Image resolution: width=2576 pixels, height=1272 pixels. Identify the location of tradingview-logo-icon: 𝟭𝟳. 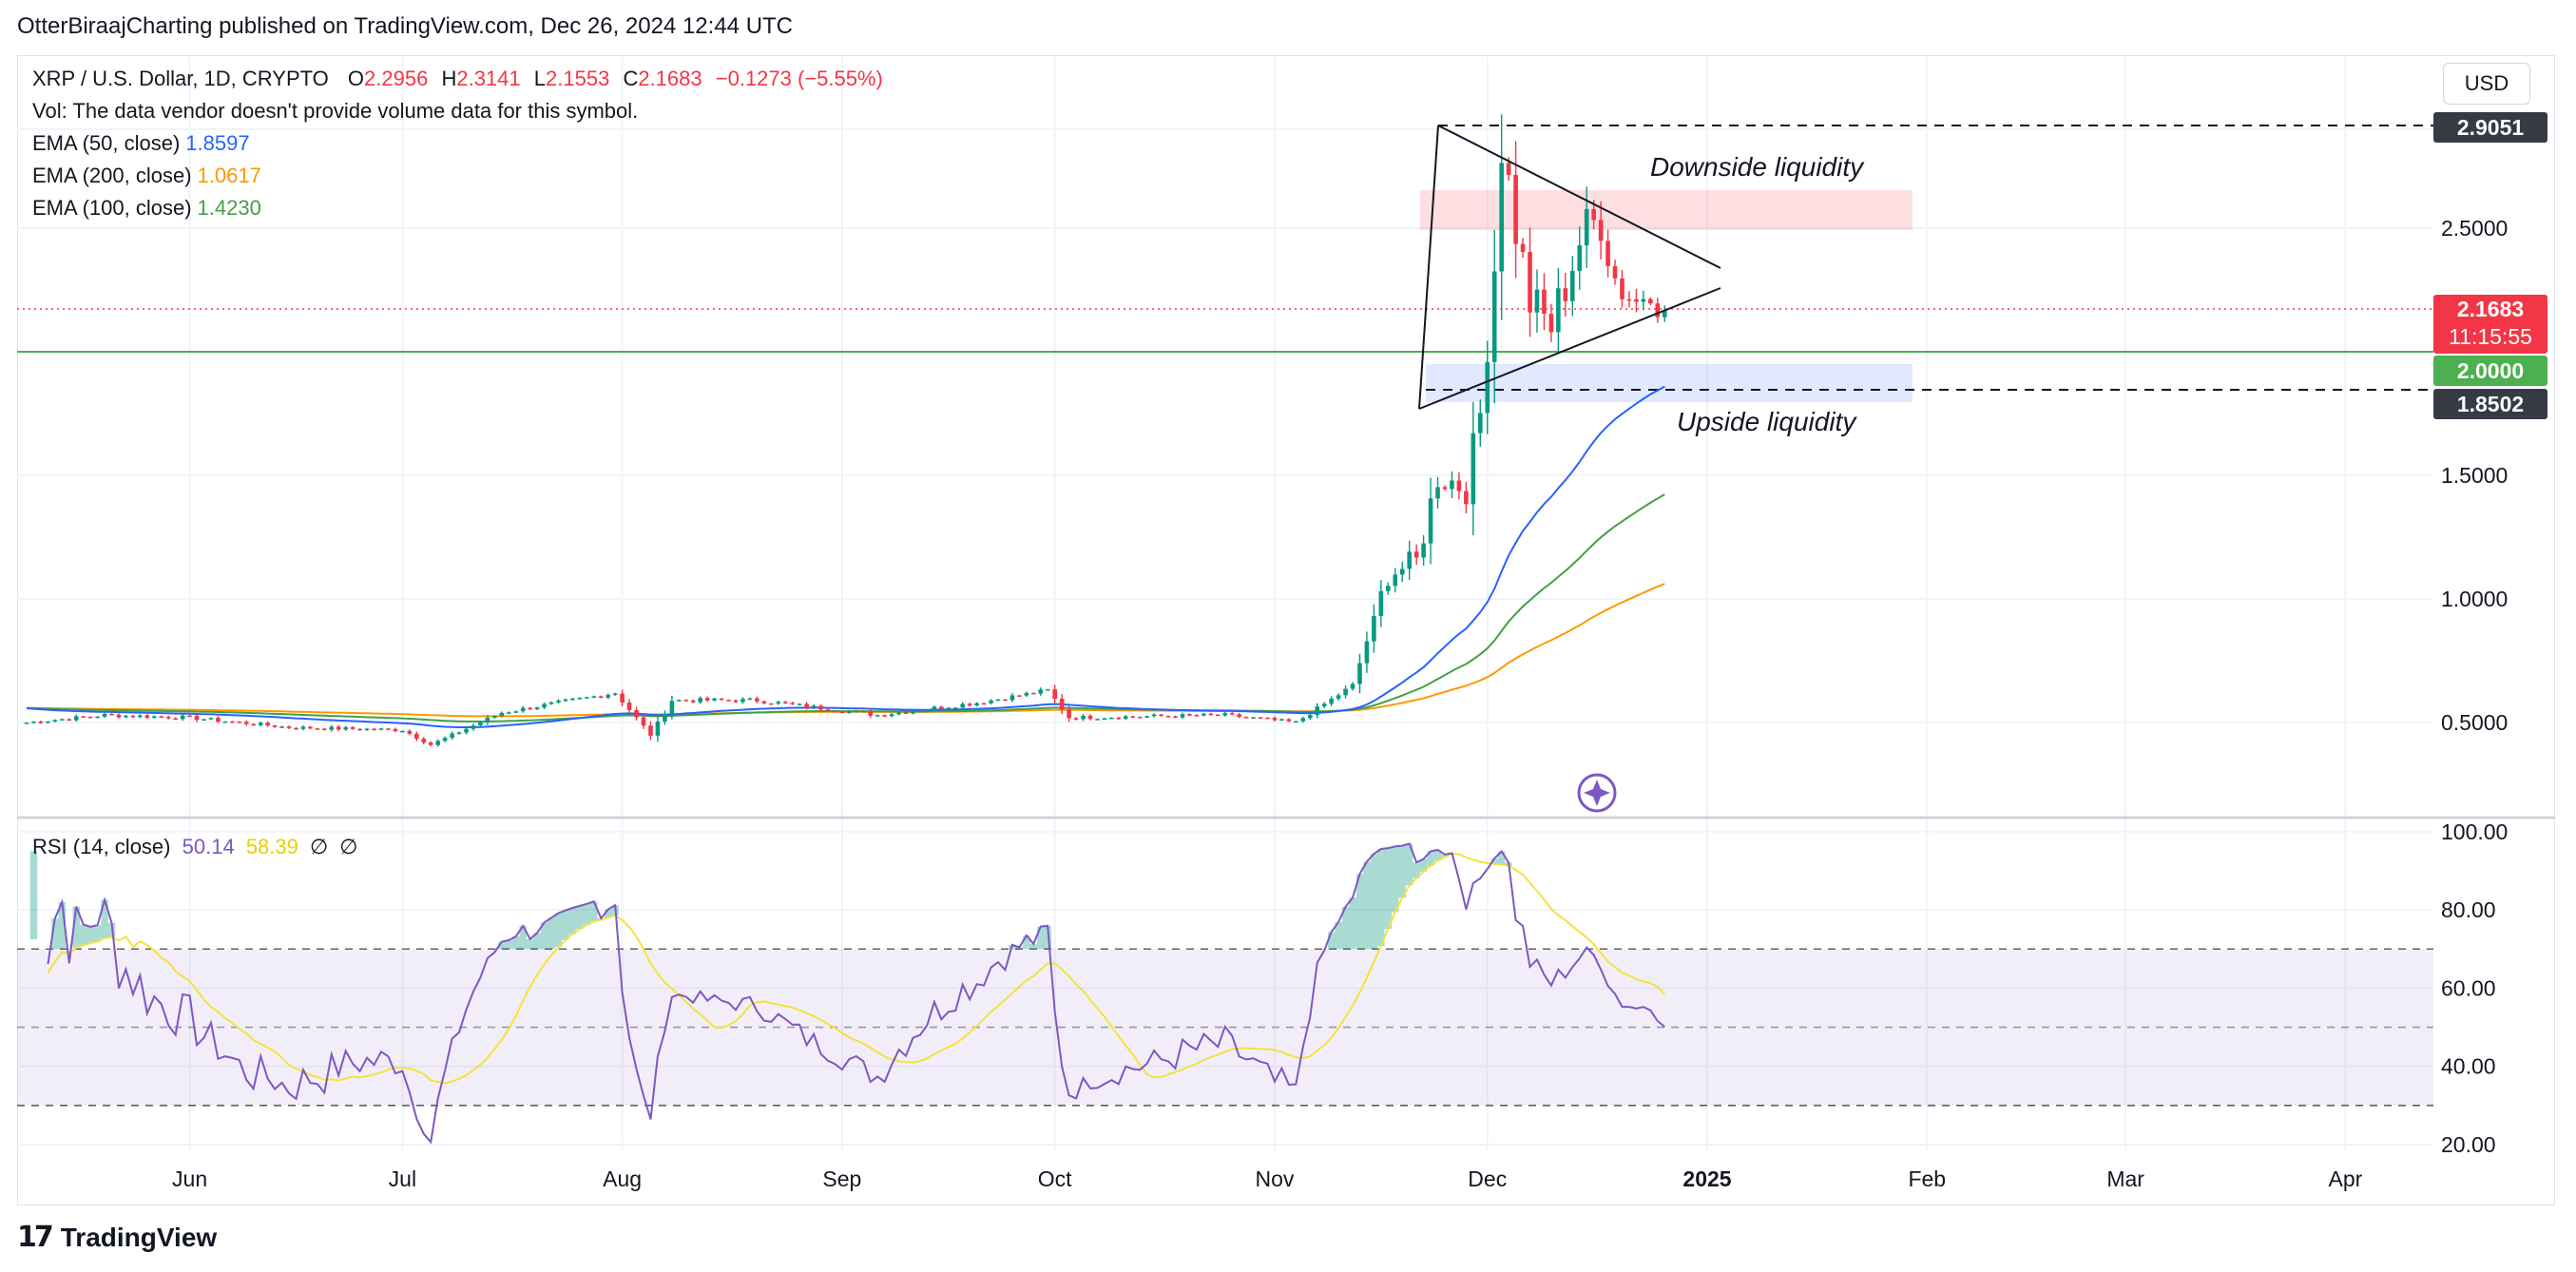
(35, 1237).